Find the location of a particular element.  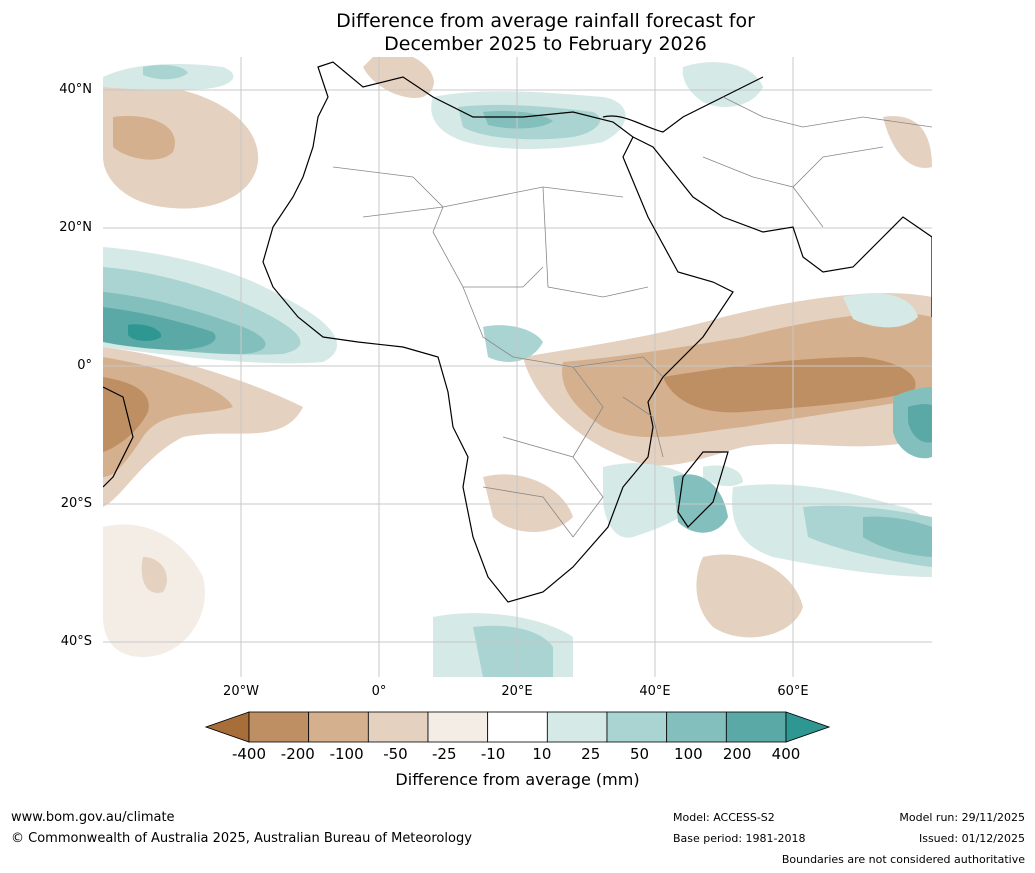

lat-label-20n: 20°N is located at coordinates (75, 227).